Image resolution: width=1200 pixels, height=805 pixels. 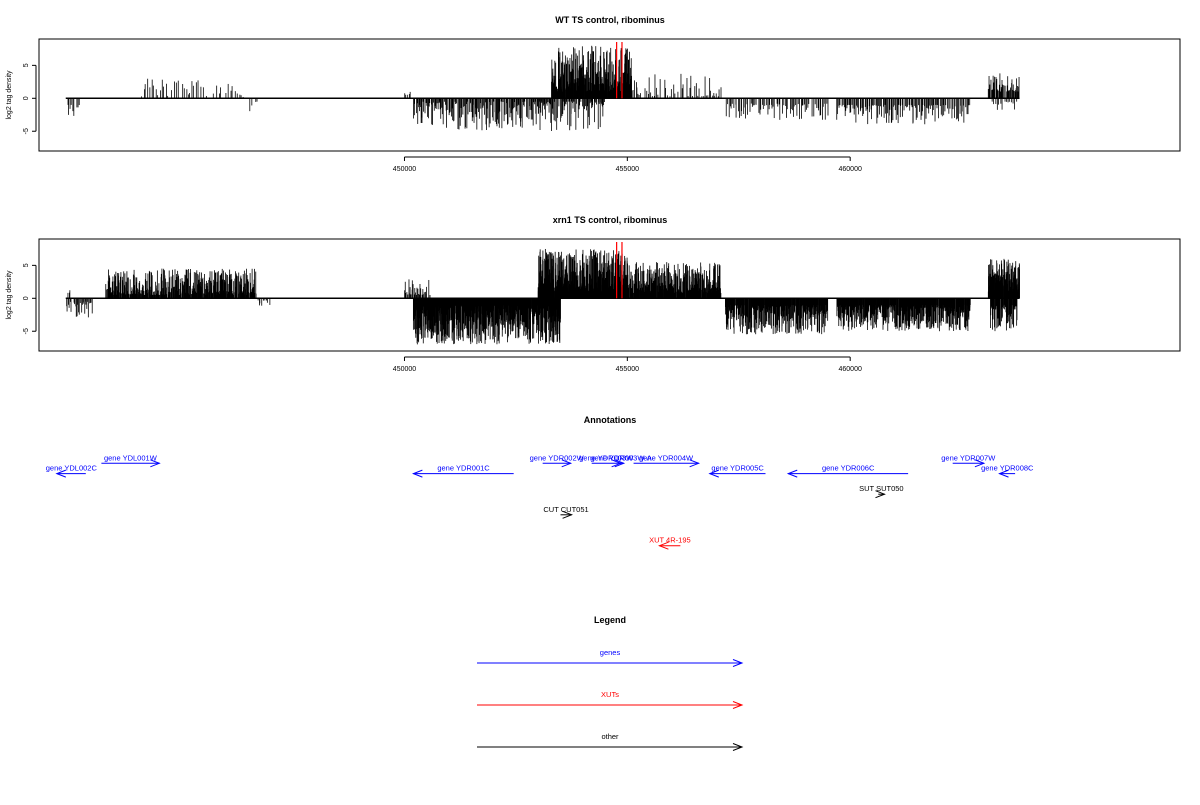 I want to click on legend-label: XUTs, so click(x=610, y=694).